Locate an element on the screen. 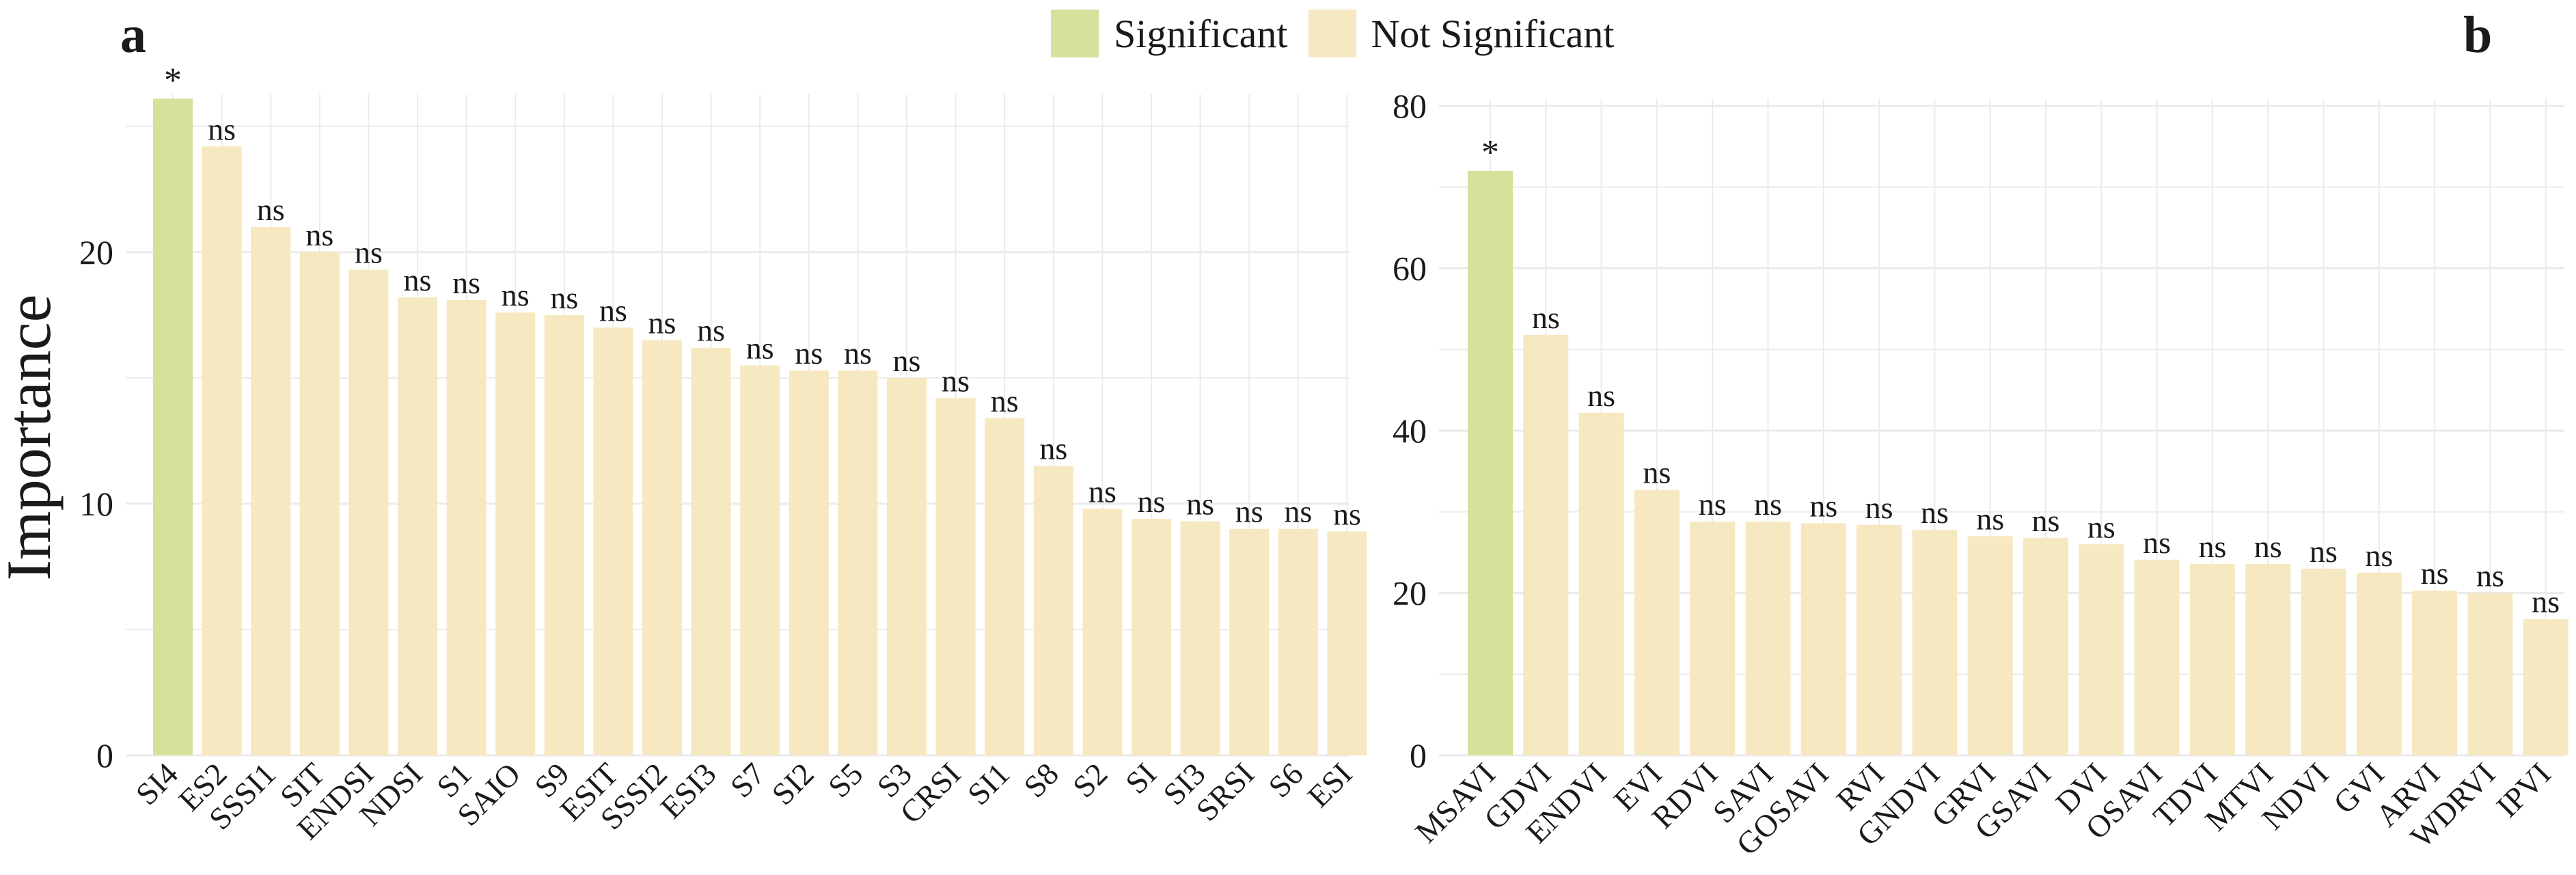 The image size is (2576, 875). x-tick-label: SI4 is located at coordinates (156, 783).